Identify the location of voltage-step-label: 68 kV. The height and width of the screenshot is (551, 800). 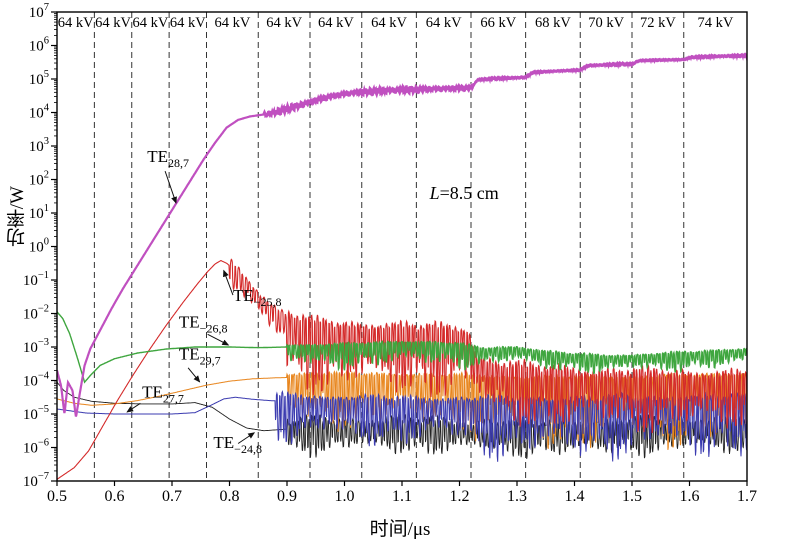
(553, 23).